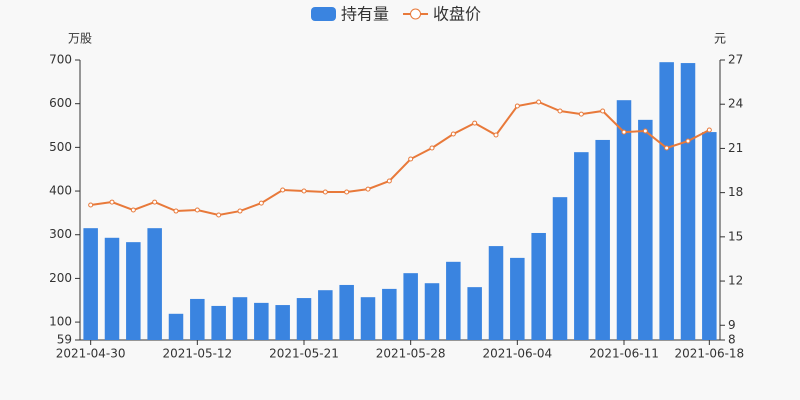  What do you see at coordinates (197, 354) in the screenshot?
I see `x-tick-label: 2021-05-12` at bounding box center [197, 354].